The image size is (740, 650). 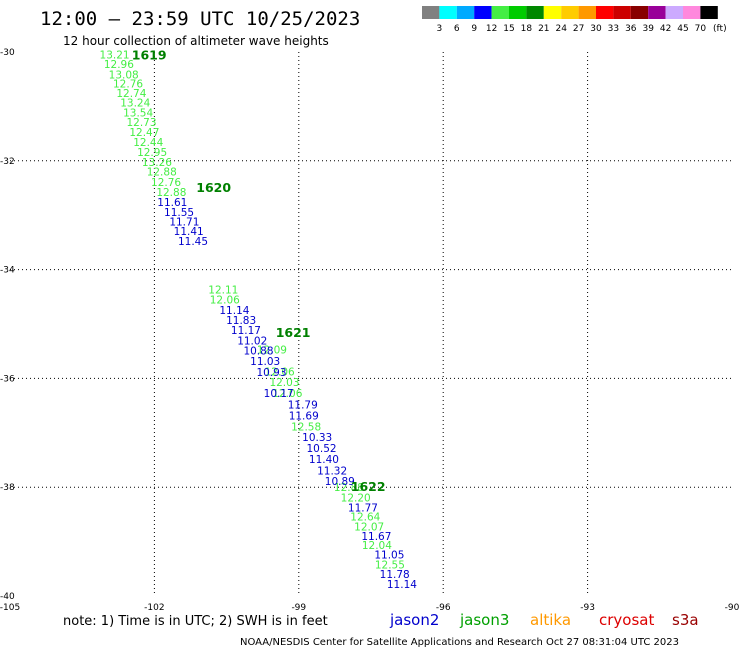 I want to click on swh-value: 11.83, so click(x=241, y=321).